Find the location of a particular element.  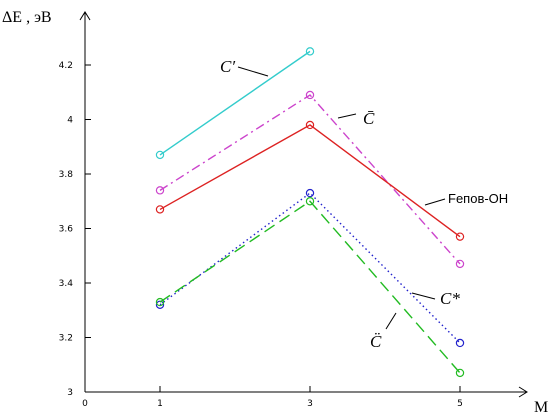

y-tick-label: 3 is located at coordinates (70, 393).